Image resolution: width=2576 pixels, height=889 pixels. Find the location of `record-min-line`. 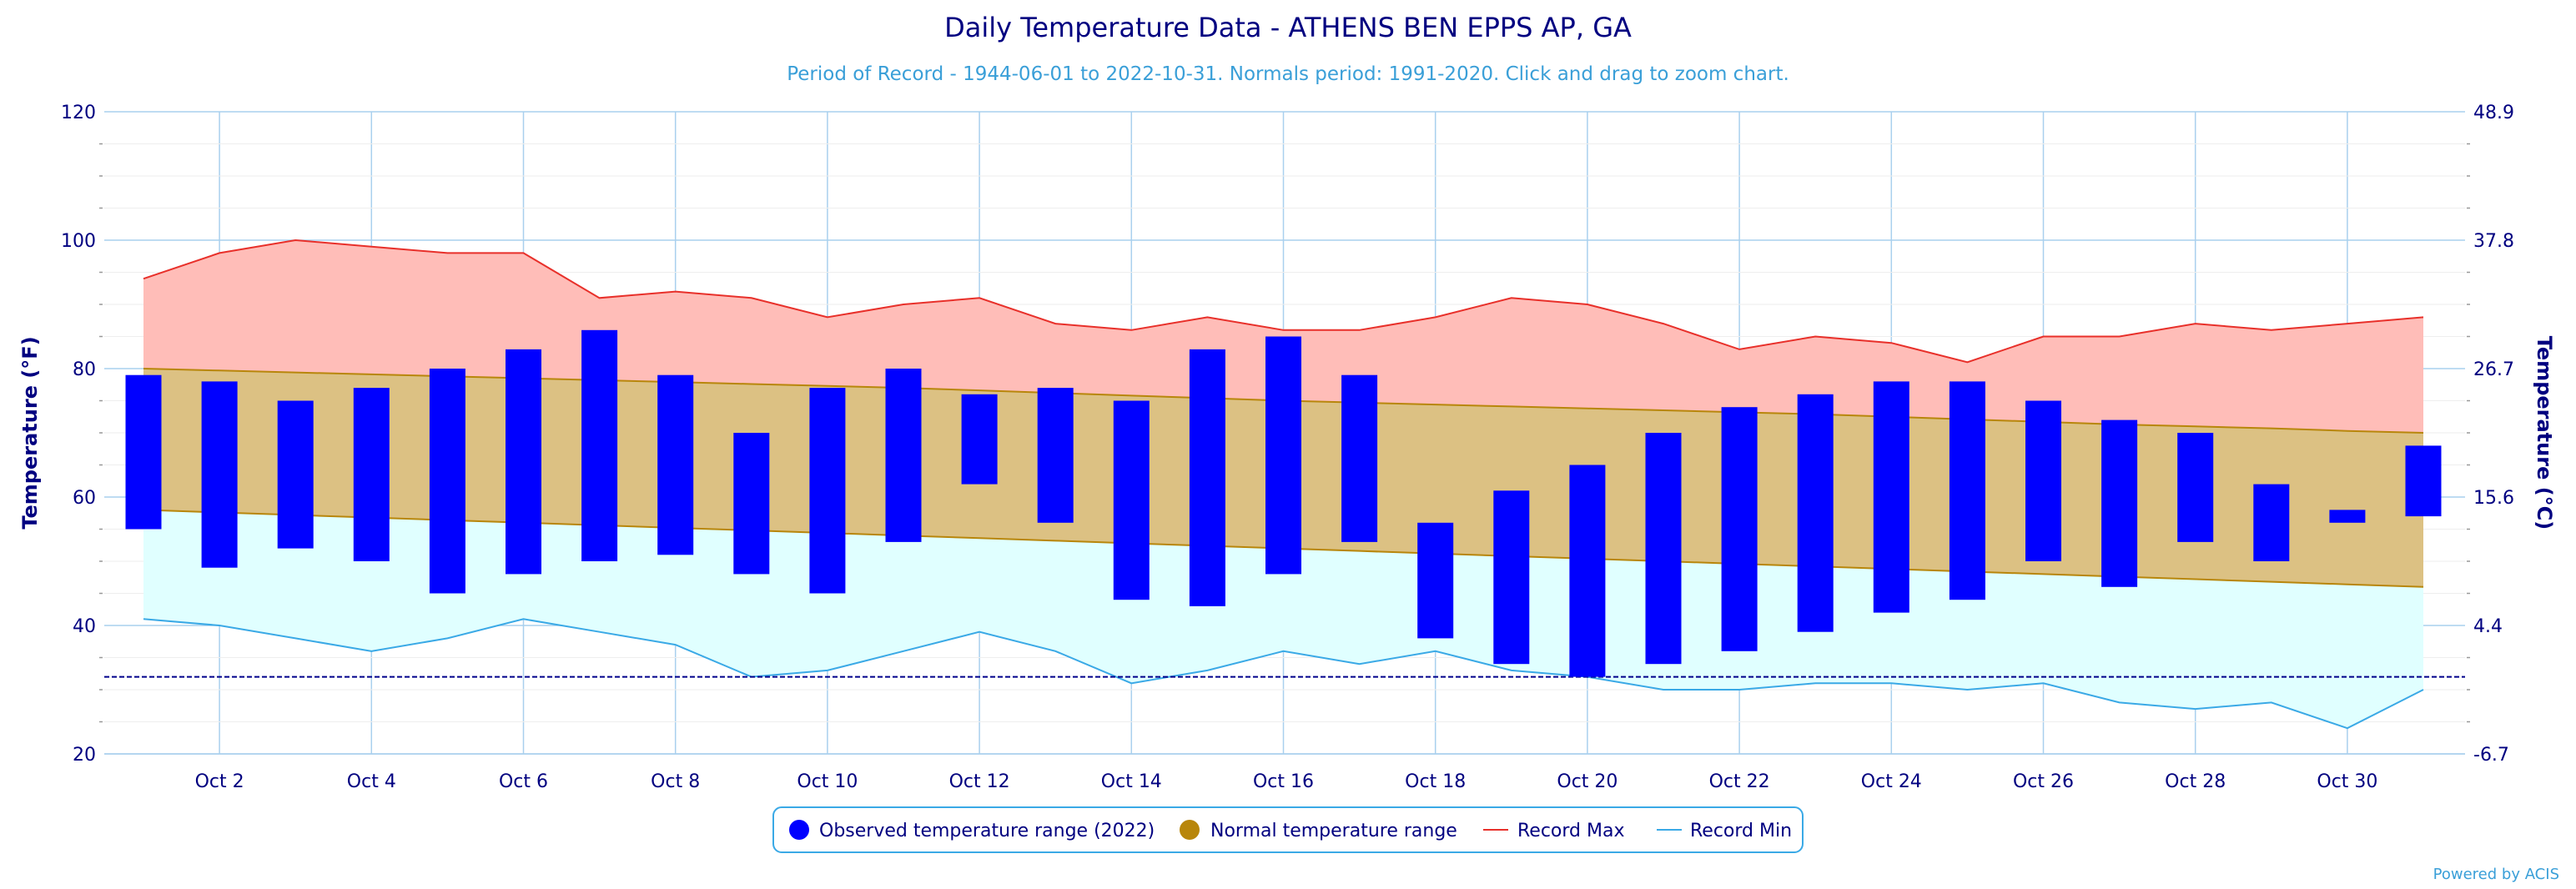

record-min-line is located at coordinates (1283, 674).